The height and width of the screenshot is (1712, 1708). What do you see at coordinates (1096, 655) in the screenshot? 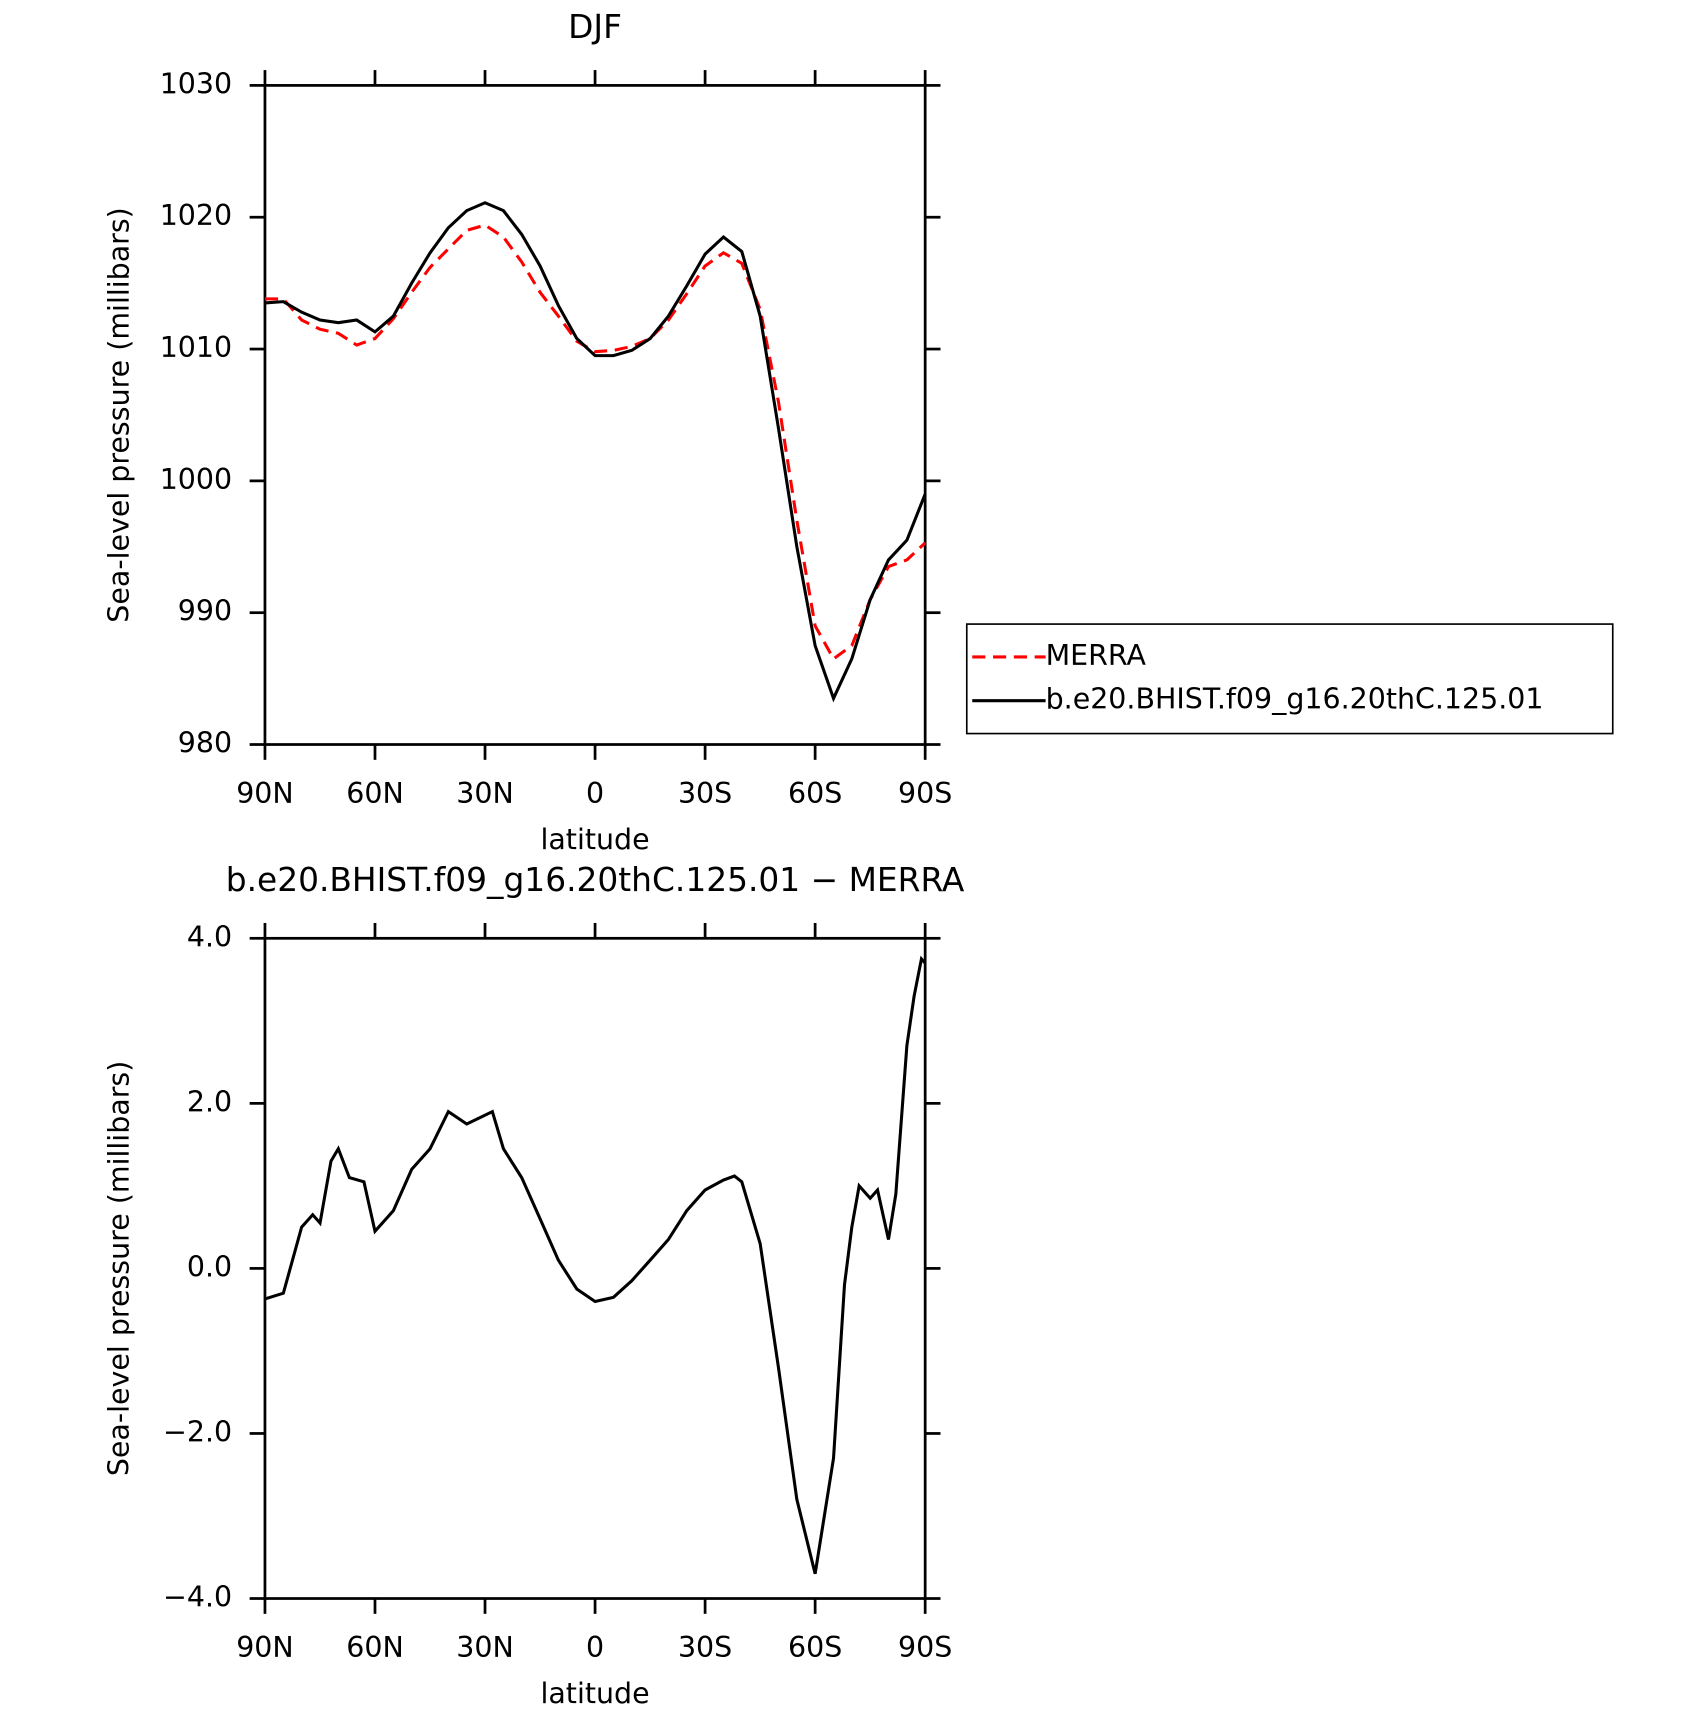
I see `legend-label: MERRA` at bounding box center [1096, 655].